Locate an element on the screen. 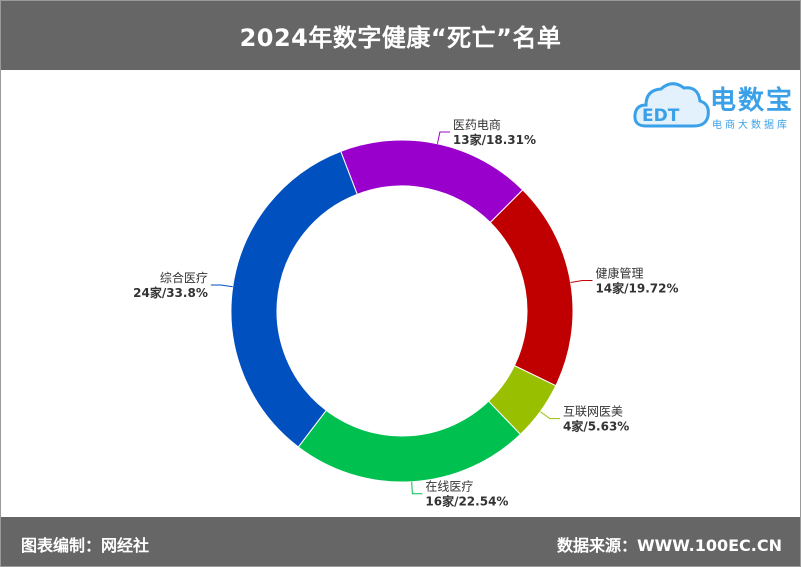 The image size is (801, 567). cloud-icon: EDT is located at coordinates (671, 105).